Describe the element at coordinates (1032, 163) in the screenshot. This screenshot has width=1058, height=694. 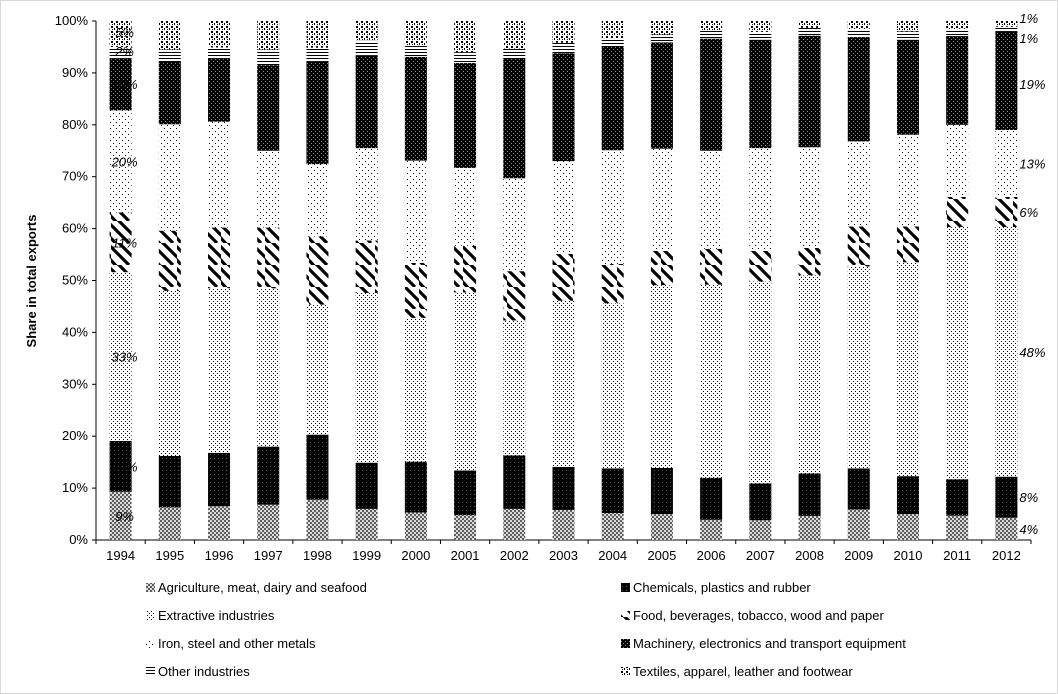
I see `data-label: 13%` at that location.